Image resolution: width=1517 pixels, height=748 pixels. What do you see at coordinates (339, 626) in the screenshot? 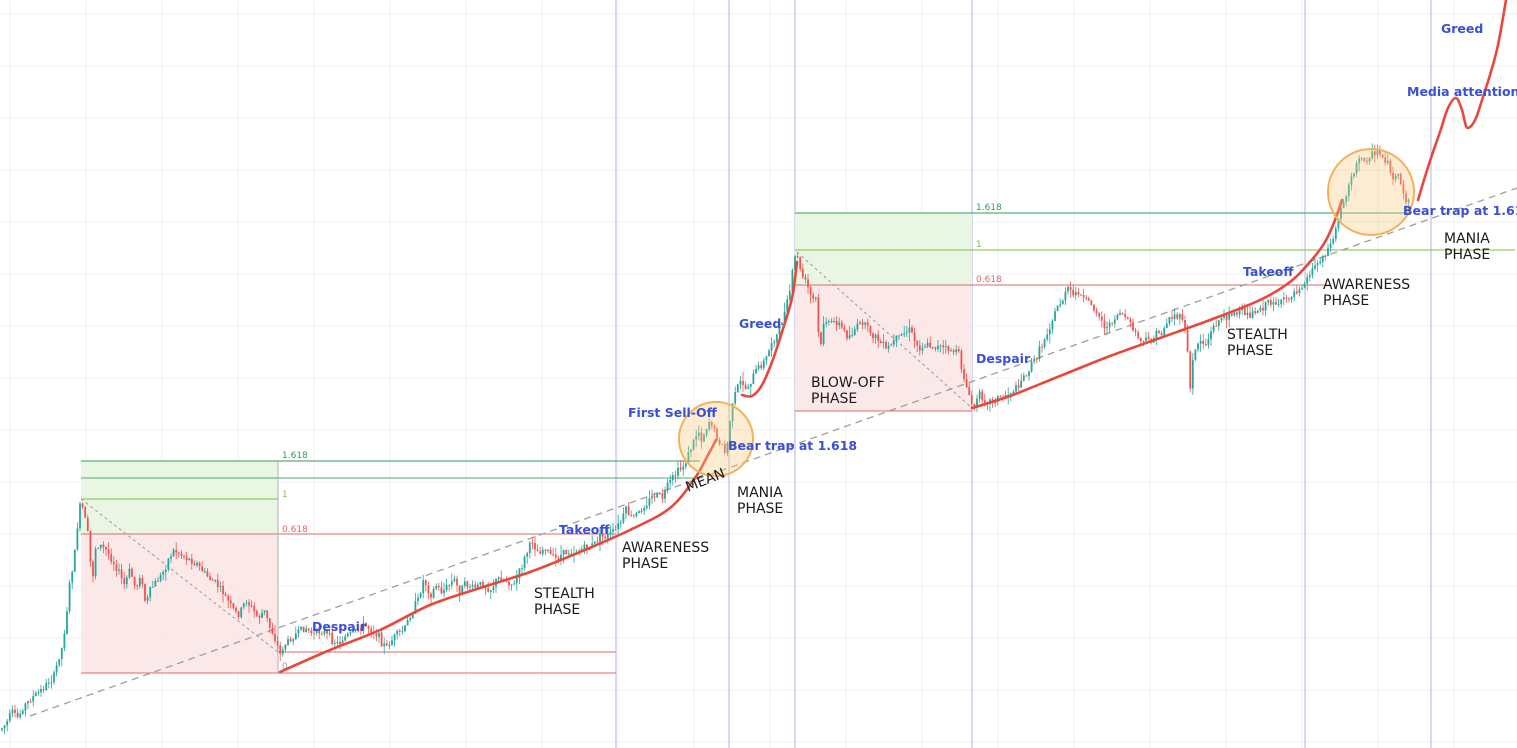
I see `despair-label-1: Despair` at bounding box center [339, 626].